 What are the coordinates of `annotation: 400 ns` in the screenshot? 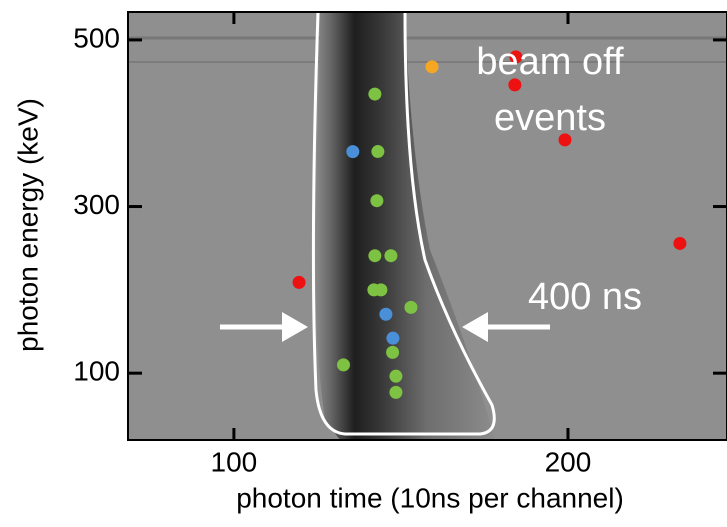 It's located at (585, 297).